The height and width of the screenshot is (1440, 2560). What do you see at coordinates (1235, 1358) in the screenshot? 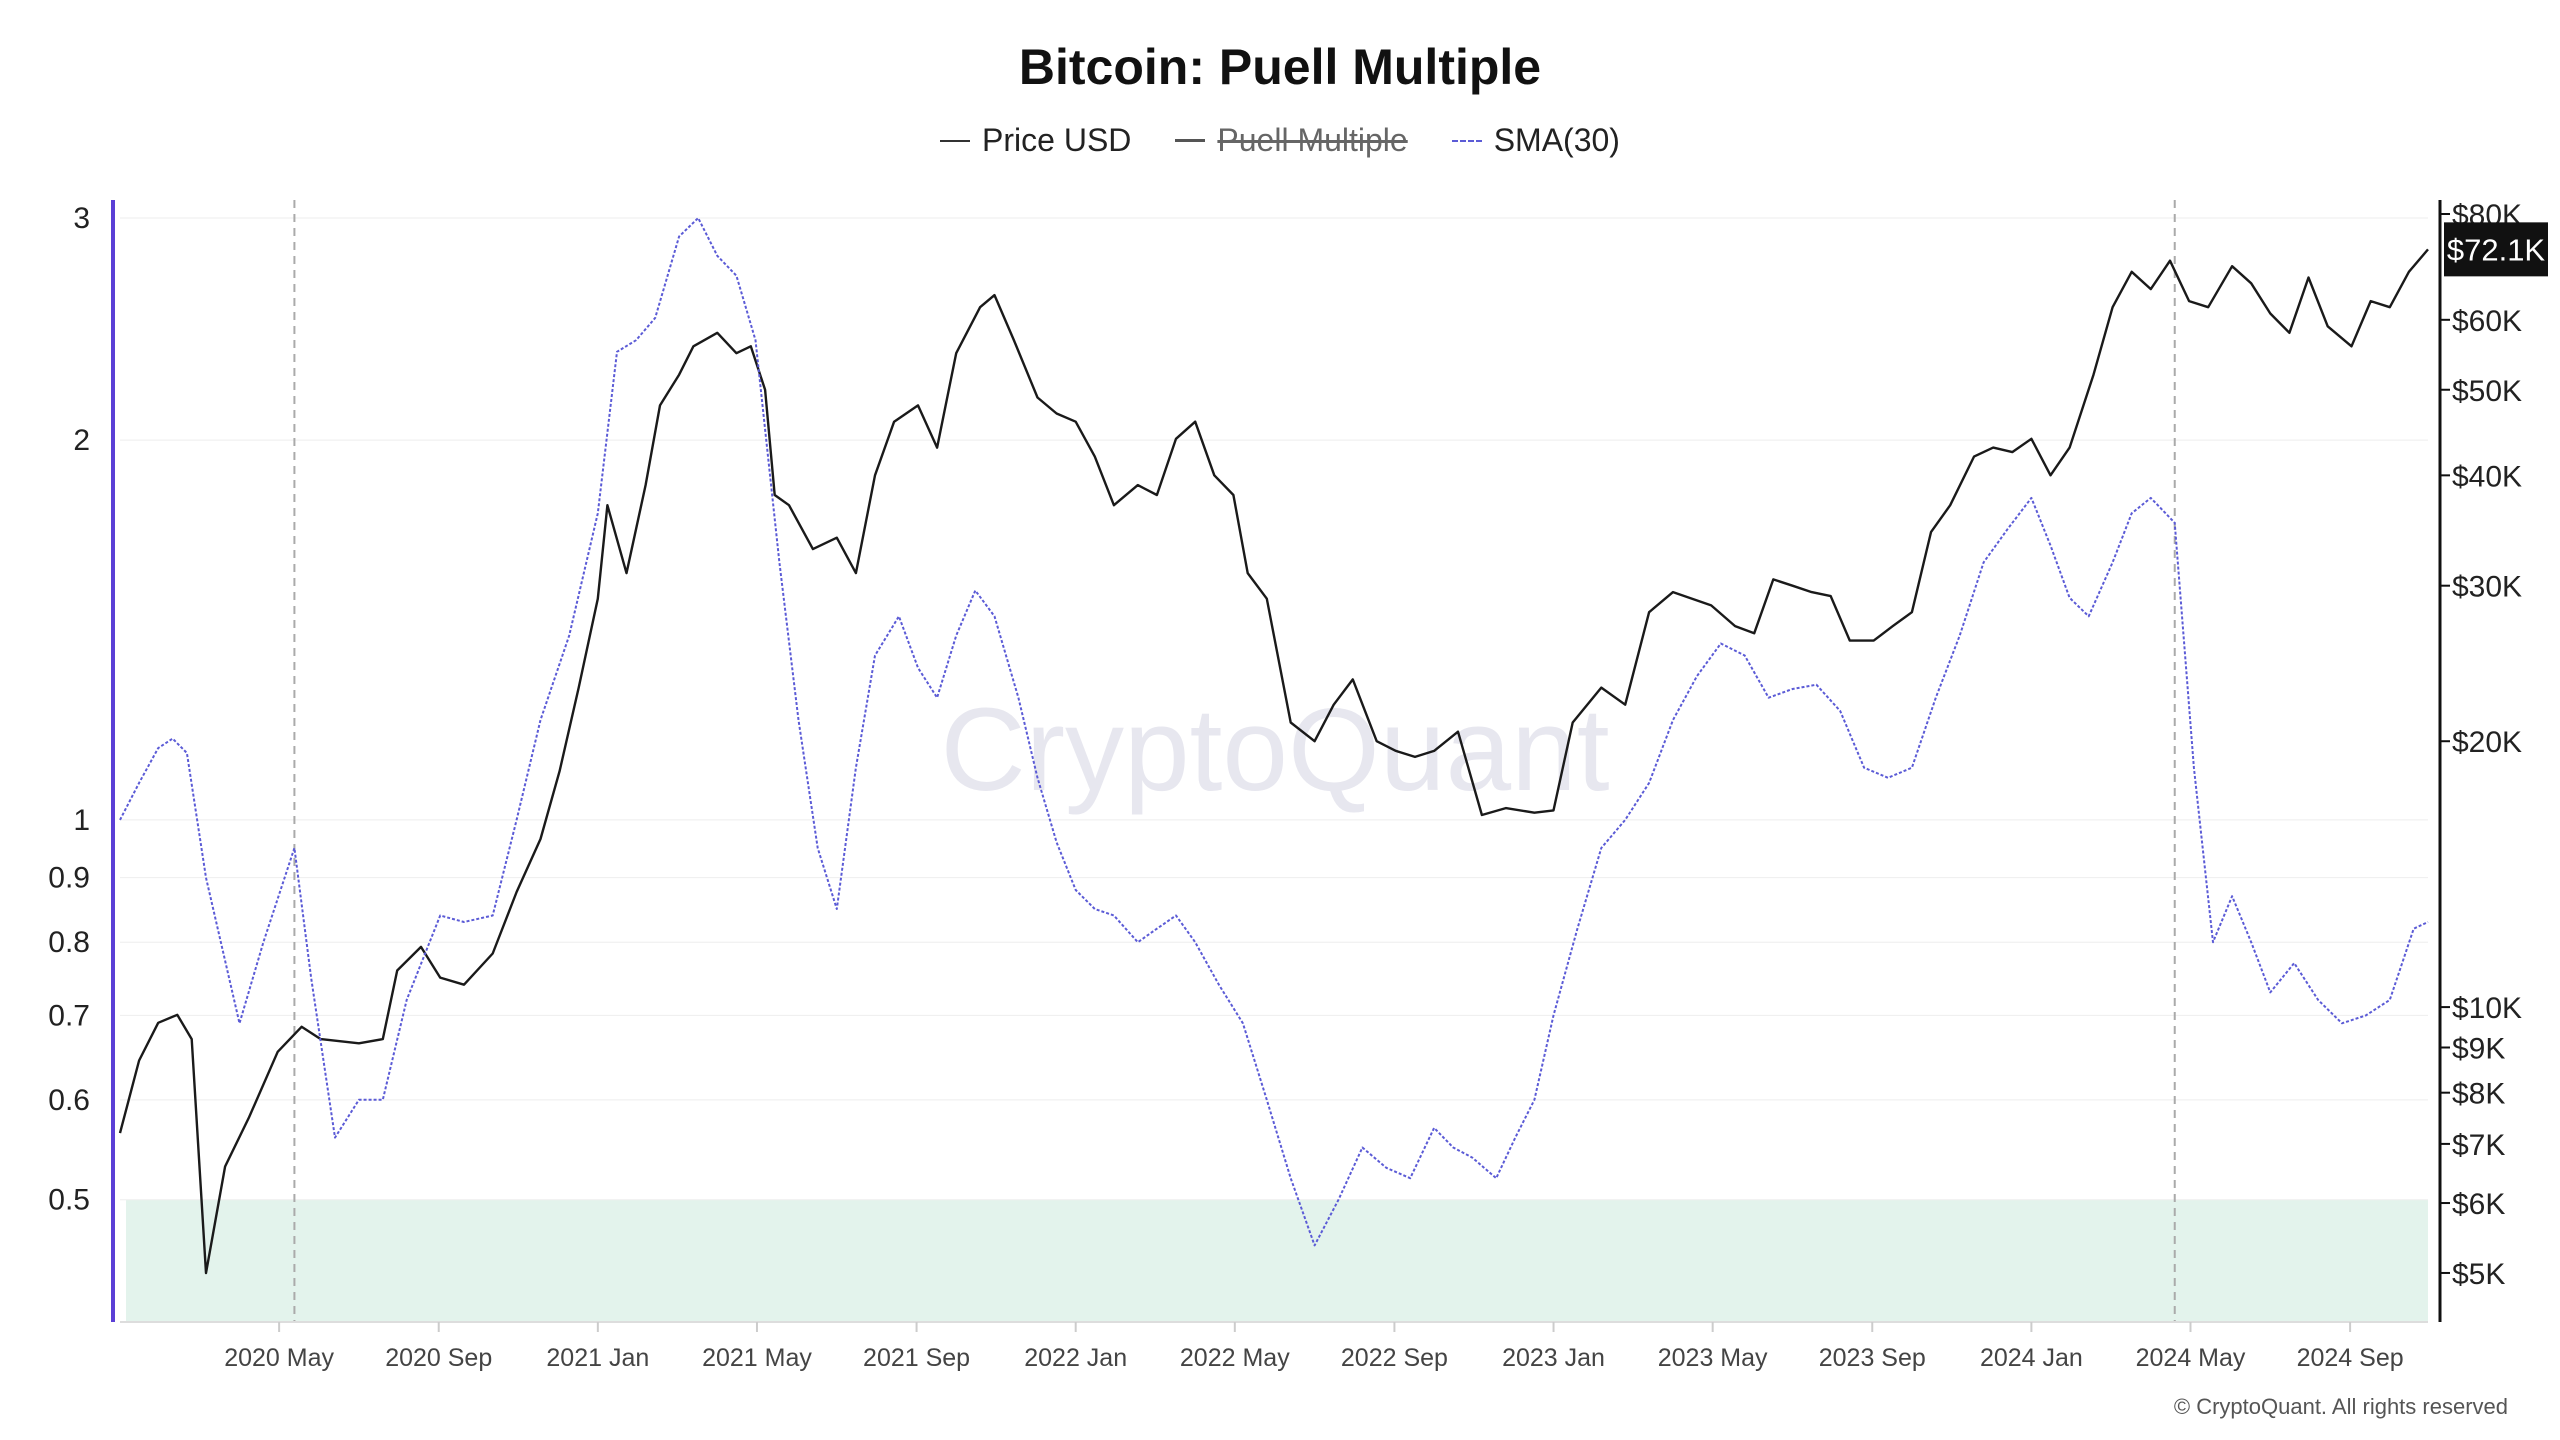
I see `x-tick-label: 2022 May` at bounding box center [1235, 1358].